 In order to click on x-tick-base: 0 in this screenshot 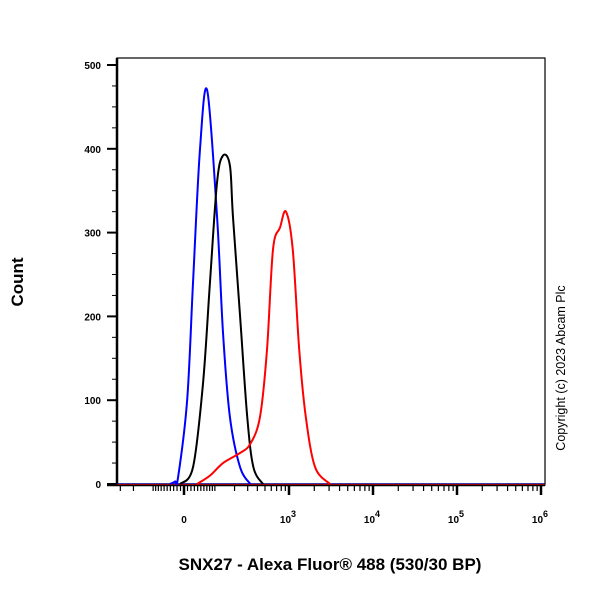, I will do `click(184, 520)`.